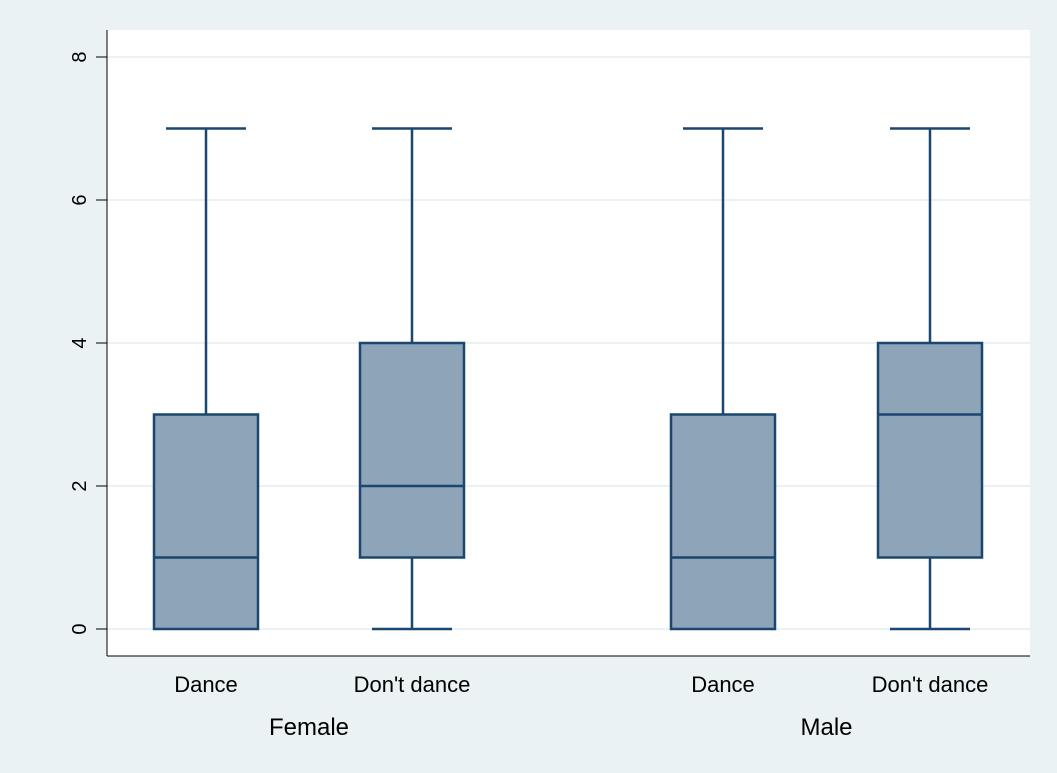 This screenshot has width=1057, height=773. Describe the element at coordinates (80, 56) in the screenshot. I see `y-tick-label: 8` at that location.